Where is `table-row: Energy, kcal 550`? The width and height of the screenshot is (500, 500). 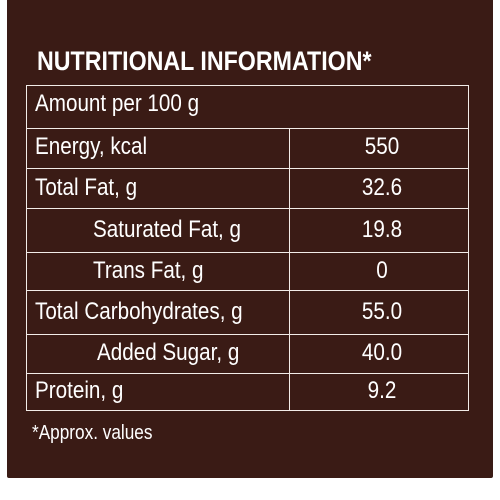 table-row: Energy, kcal 550 is located at coordinates (247, 149).